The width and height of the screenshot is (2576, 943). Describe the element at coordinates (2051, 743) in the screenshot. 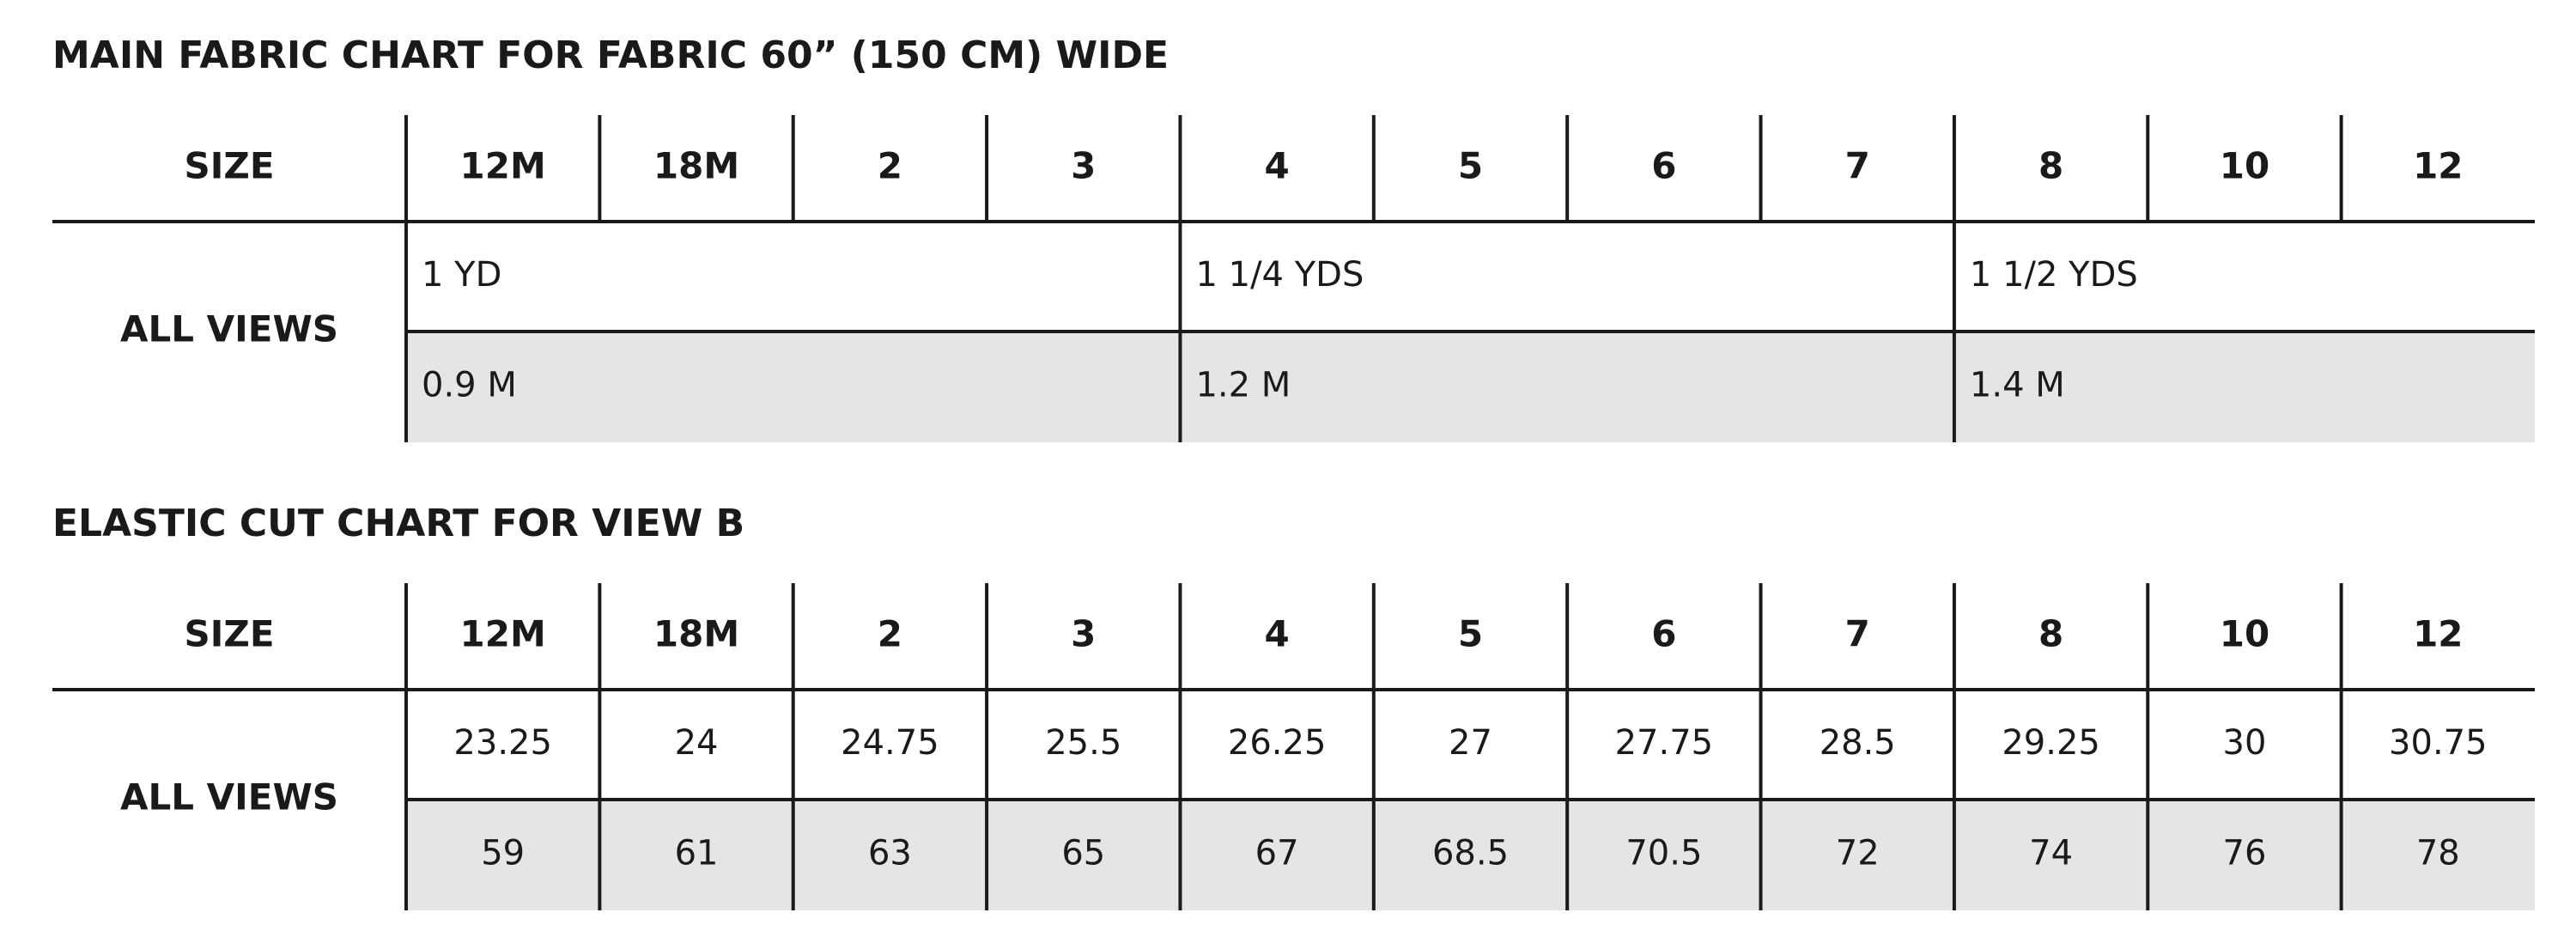

I see `cell: 29.25` at that location.